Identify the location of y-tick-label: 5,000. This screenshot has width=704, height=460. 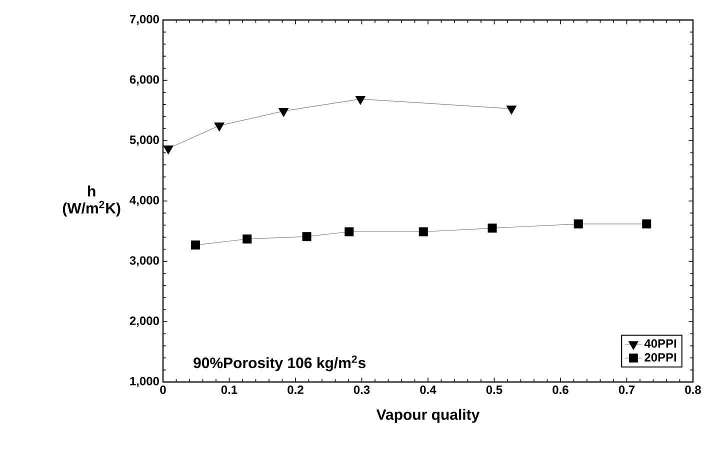
(144, 141).